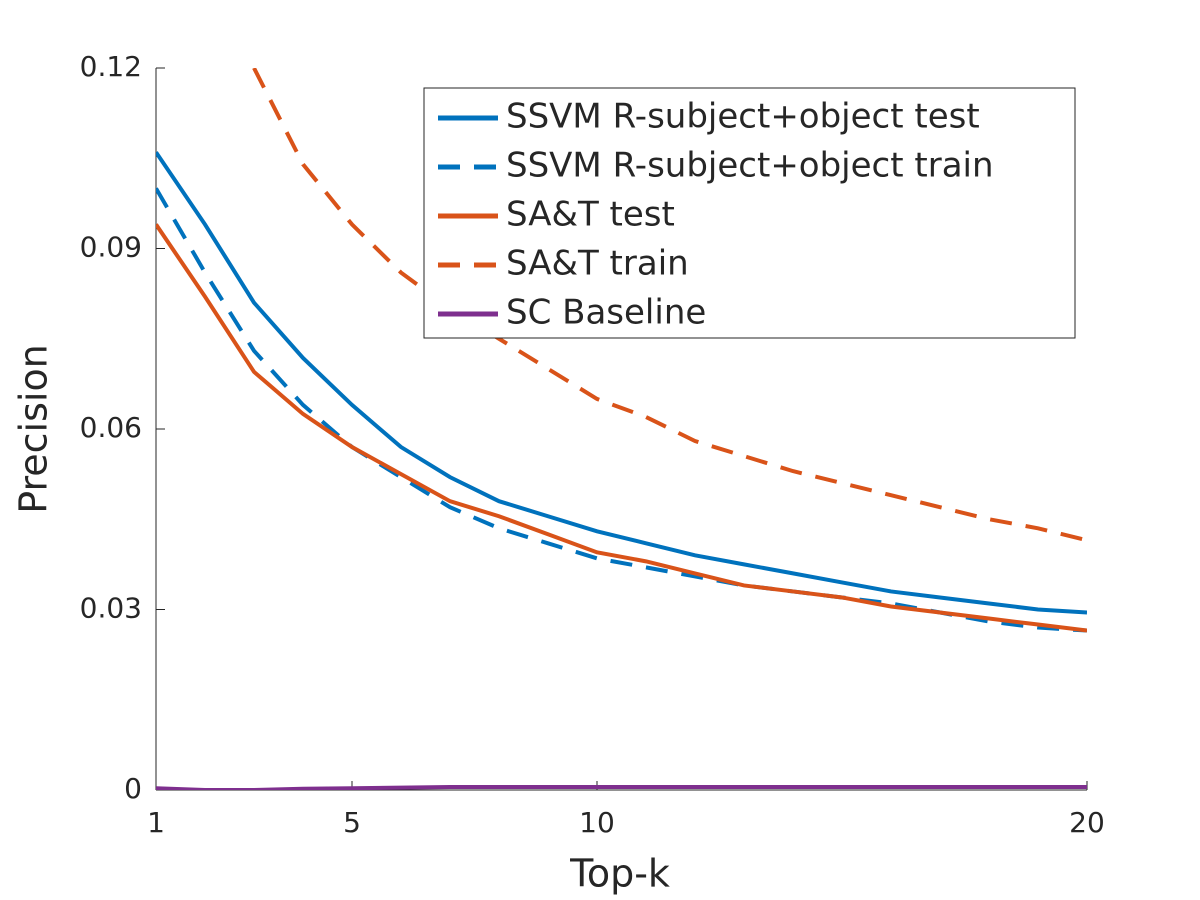 Image resolution: width=1200 pixels, height=900 pixels. I want to click on legend-label: SA&T train, so click(597, 264).